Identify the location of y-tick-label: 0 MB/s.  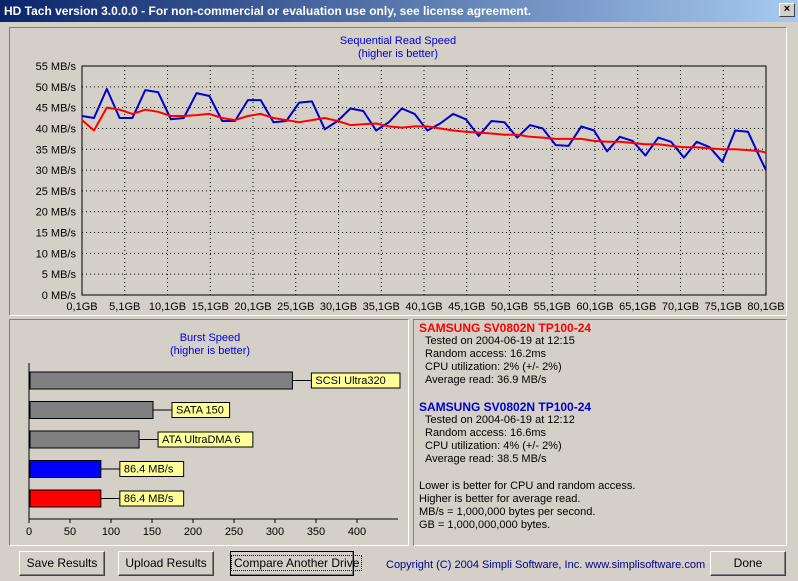
(59, 296).